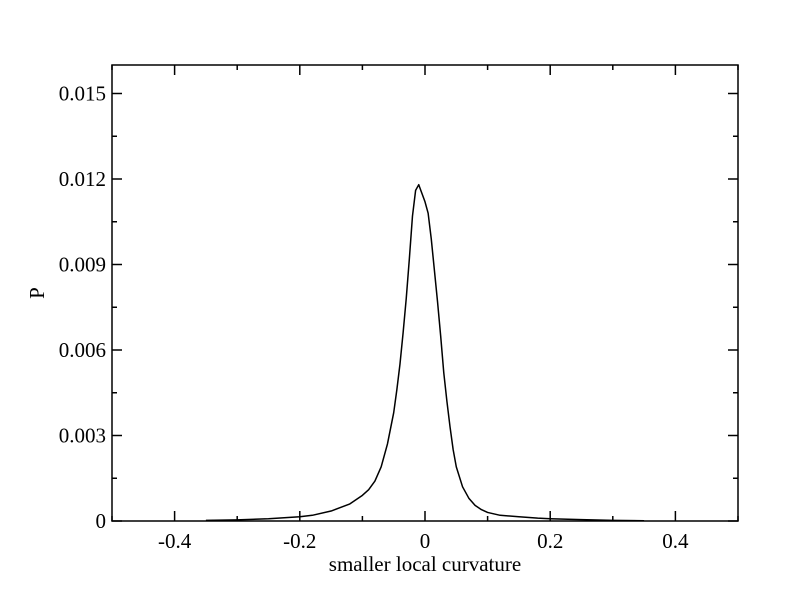 Image resolution: width=792 pixels, height=612 pixels. What do you see at coordinates (425, 541) in the screenshot?
I see `x-tick-label: 0` at bounding box center [425, 541].